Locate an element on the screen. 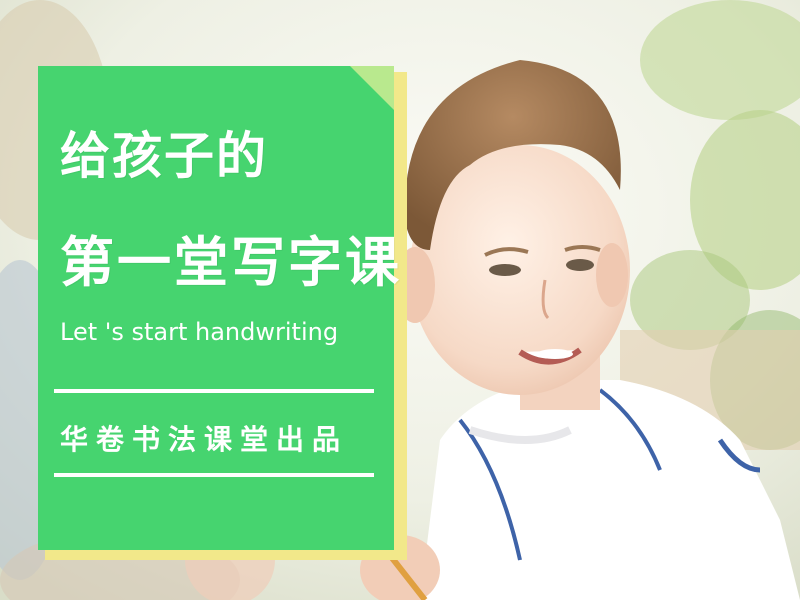  divider-bottom is located at coordinates (214, 475).